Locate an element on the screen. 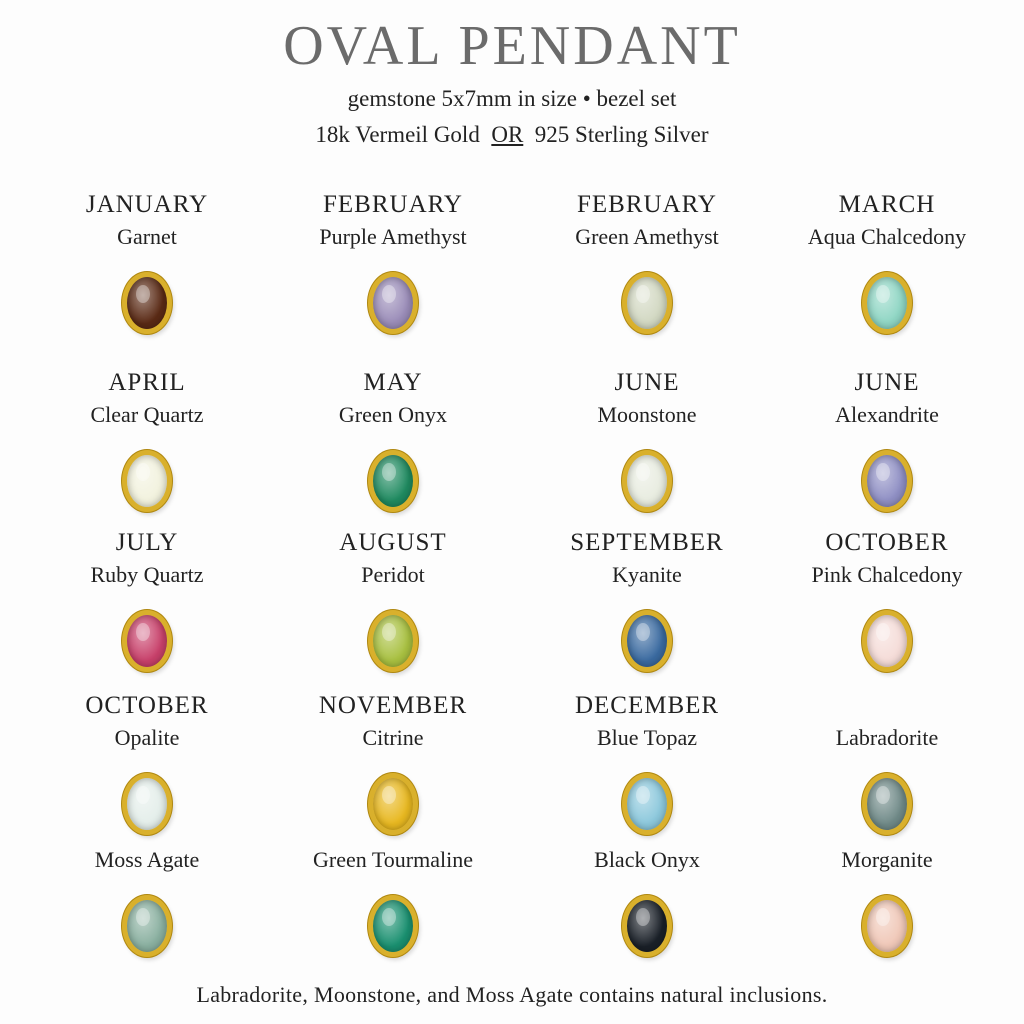 The width and height of the screenshot is (1024, 1024). subtitle-material: 18k Vermeil Gold OR 925 Sterling Silver is located at coordinates (512, 135).